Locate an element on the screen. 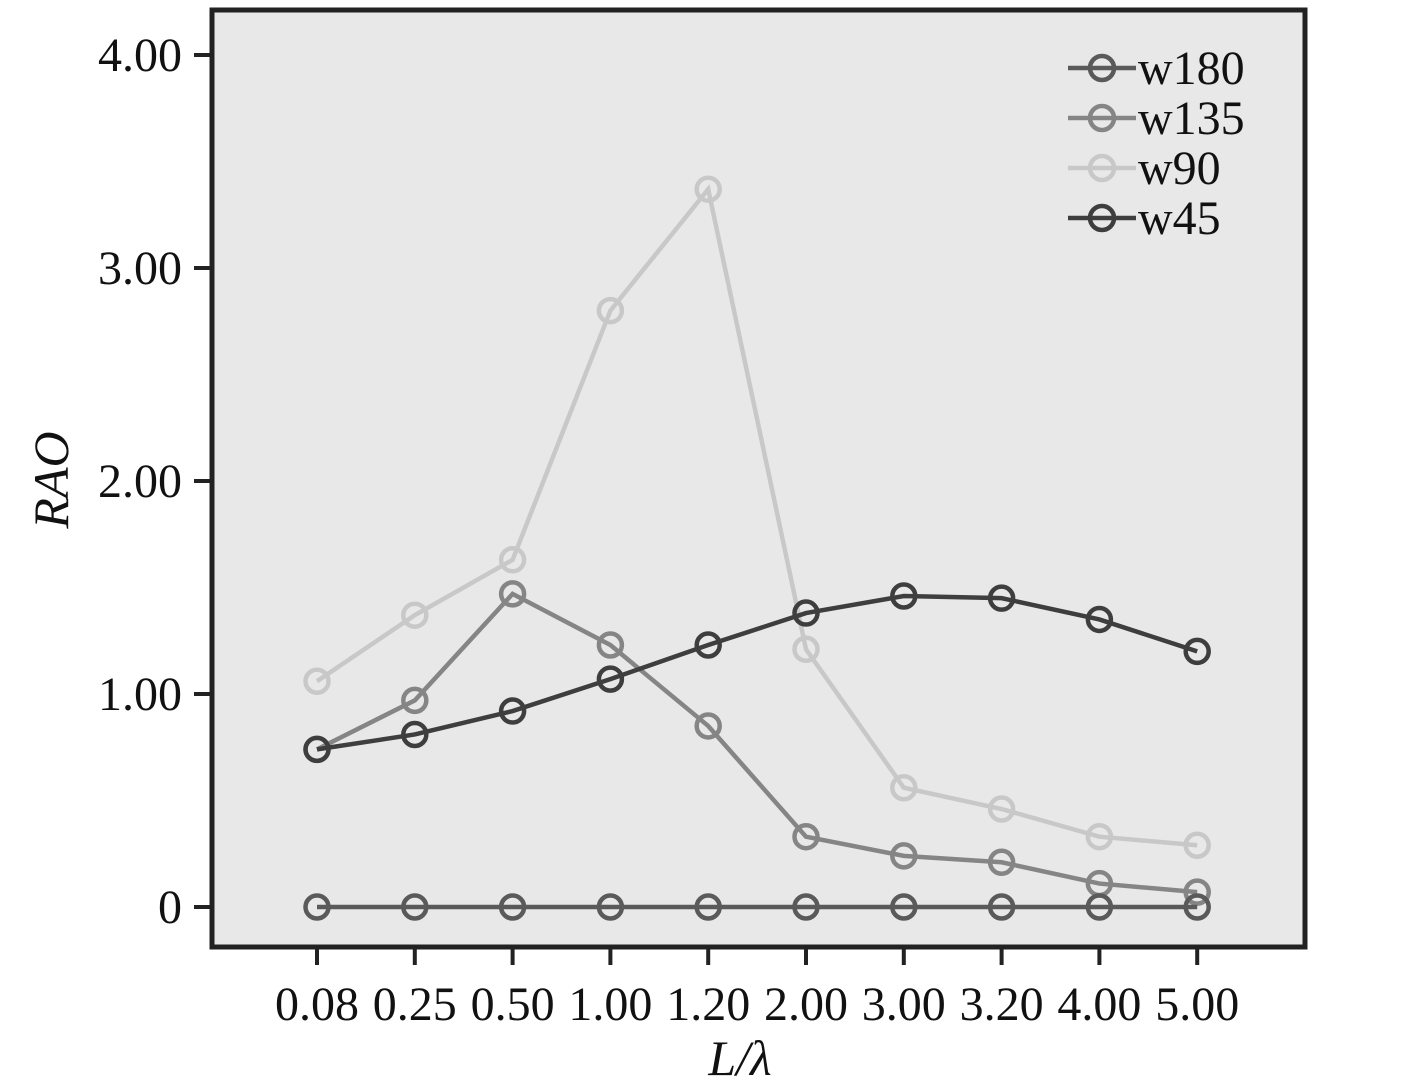 This screenshot has width=1417, height=1086. series-line-w45 is located at coordinates (757, 672).